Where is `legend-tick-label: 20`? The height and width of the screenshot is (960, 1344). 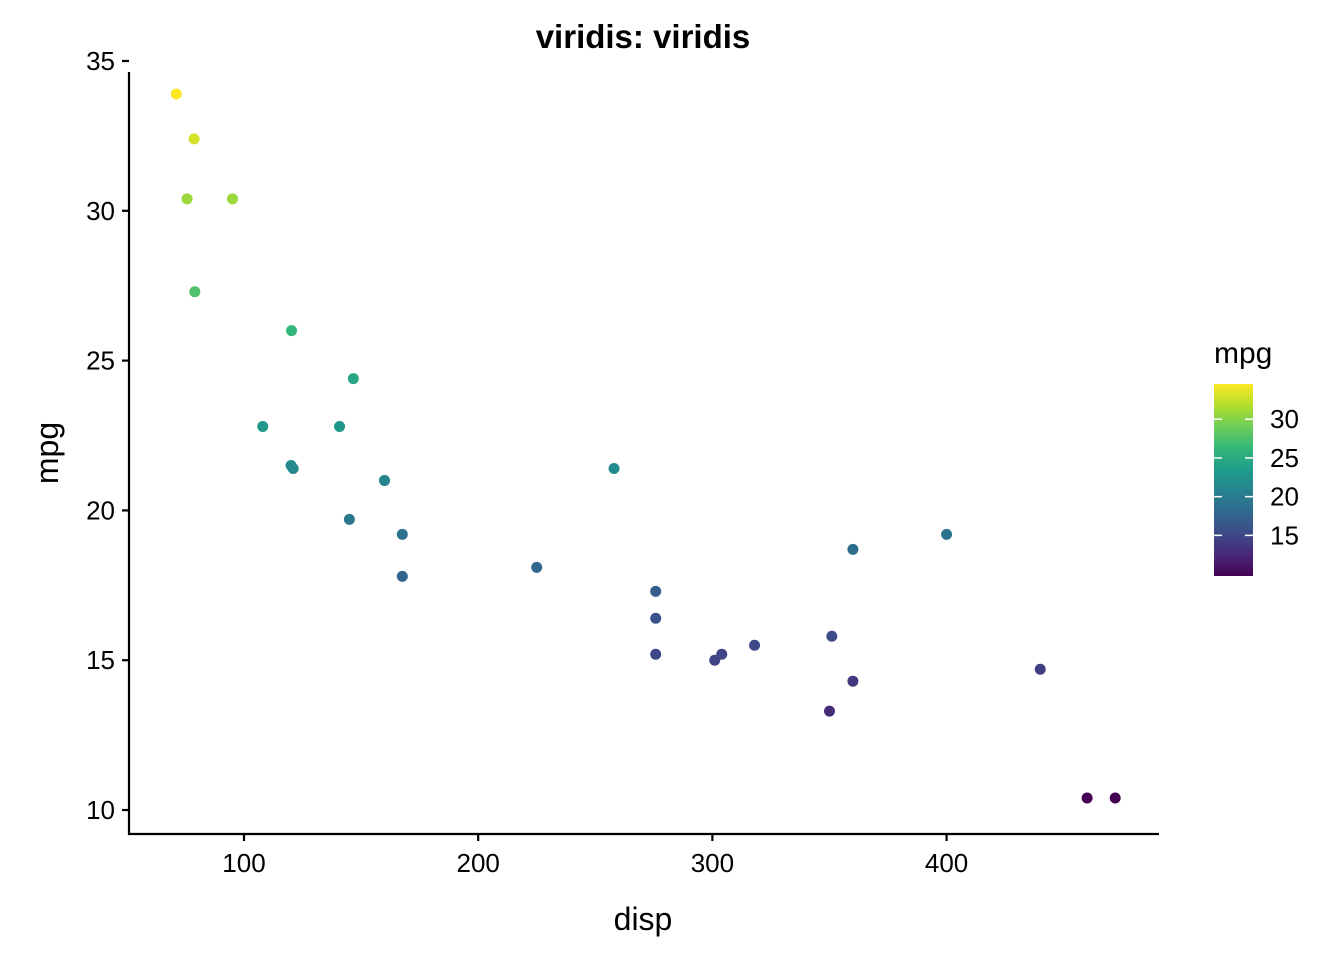 legend-tick-label: 20 is located at coordinates (1284, 497).